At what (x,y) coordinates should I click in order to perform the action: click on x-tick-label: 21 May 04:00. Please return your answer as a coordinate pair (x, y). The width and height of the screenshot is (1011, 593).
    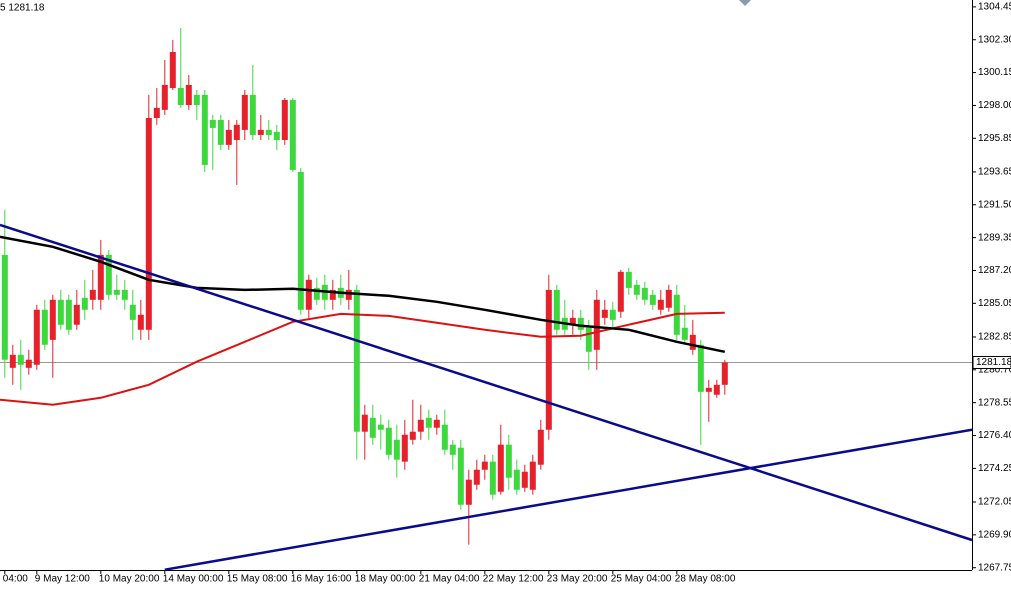
    Looking at the image, I should click on (449, 579).